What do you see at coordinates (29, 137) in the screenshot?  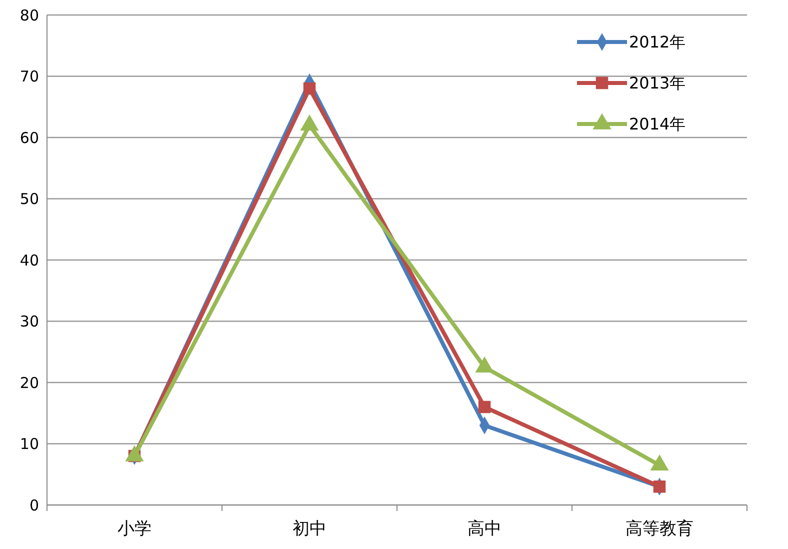 I see `y-tick-label: 60` at bounding box center [29, 137].